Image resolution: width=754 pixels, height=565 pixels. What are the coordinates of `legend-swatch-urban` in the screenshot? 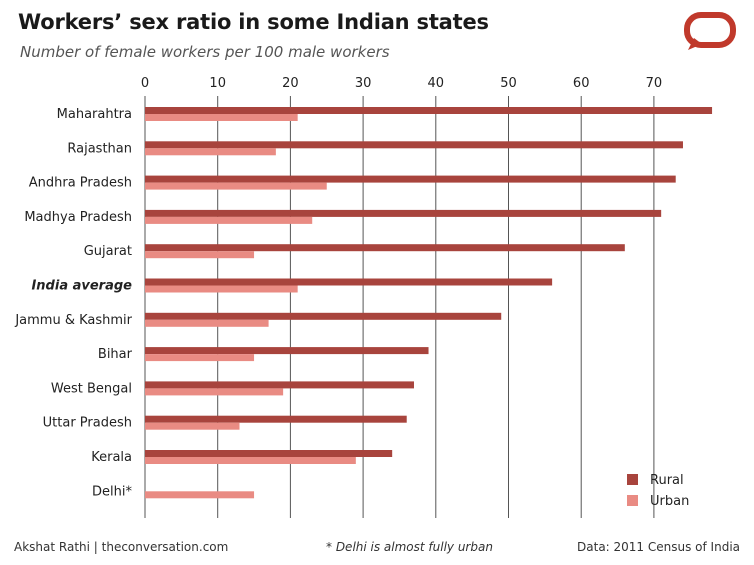 It's located at (632, 500).